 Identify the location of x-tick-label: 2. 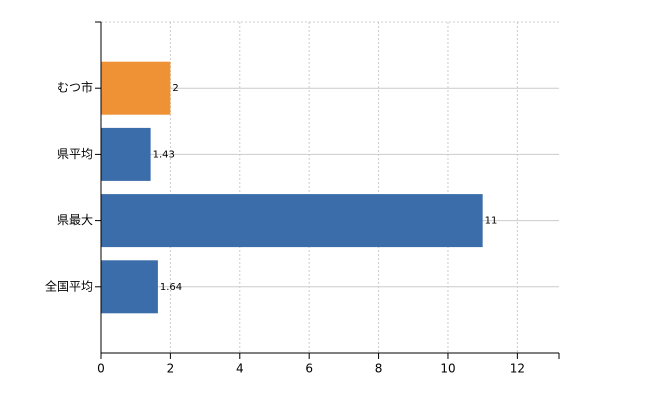
(171, 369).